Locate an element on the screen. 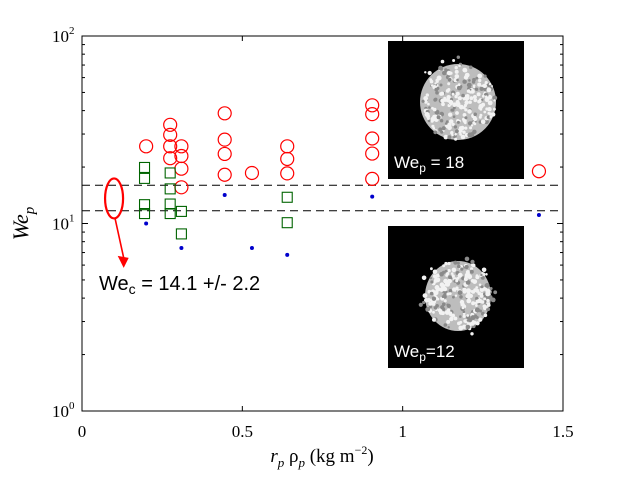 This screenshot has width=621, height=477. y-tick-label: 102 is located at coordinates (63, 35).